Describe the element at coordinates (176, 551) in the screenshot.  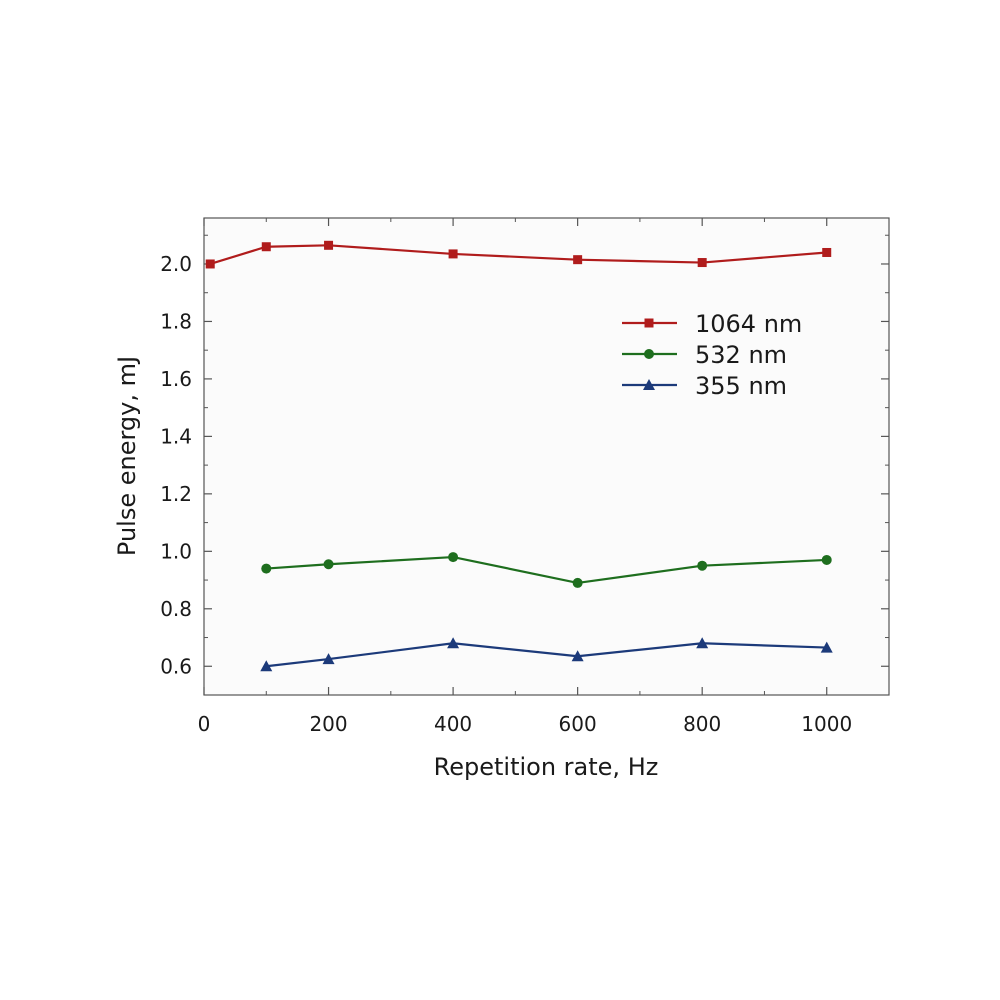
I see `y-tick-label: 1.0` at that location.